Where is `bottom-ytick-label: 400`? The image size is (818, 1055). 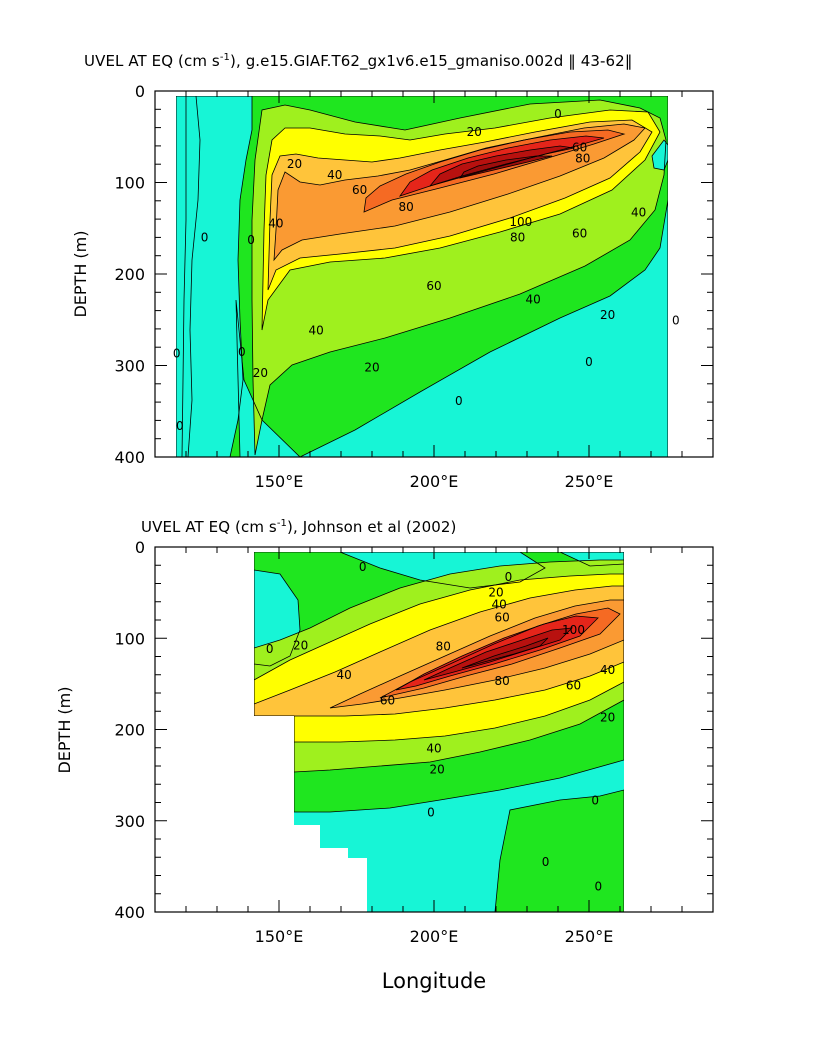 bottom-ytick-label: 400 is located at coordinates (129, 912).